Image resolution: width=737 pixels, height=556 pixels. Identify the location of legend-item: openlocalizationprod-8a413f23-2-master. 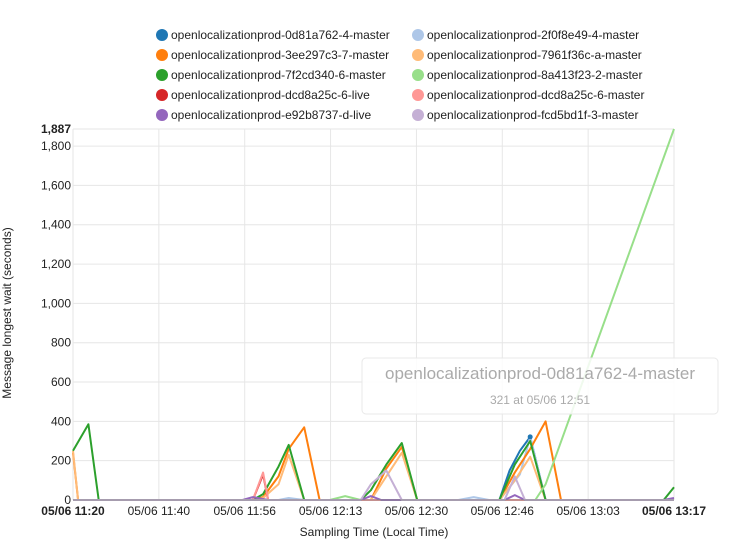
(527, 75).